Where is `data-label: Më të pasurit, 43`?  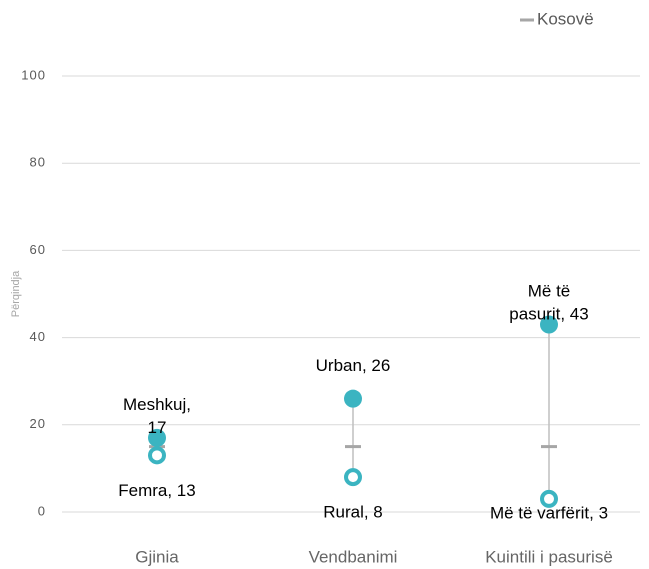
data-label: Më të pasurit, 43 is located at coordinates (548, 303).